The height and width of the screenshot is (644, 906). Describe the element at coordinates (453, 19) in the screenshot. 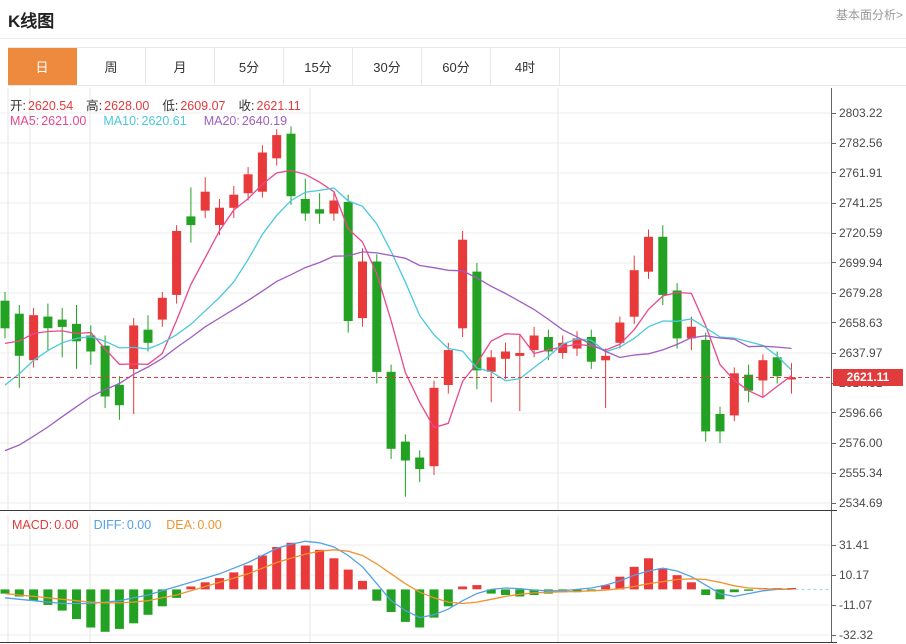

I see `page-header: K线图 基本面分析>` at that location.